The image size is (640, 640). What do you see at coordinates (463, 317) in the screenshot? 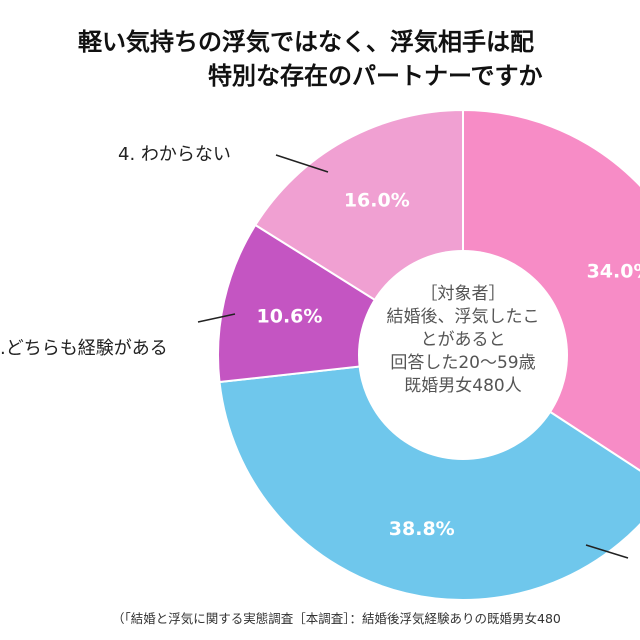
I see `center-line: 結婚後、浮気したこ` at bounding box center [463, 317].